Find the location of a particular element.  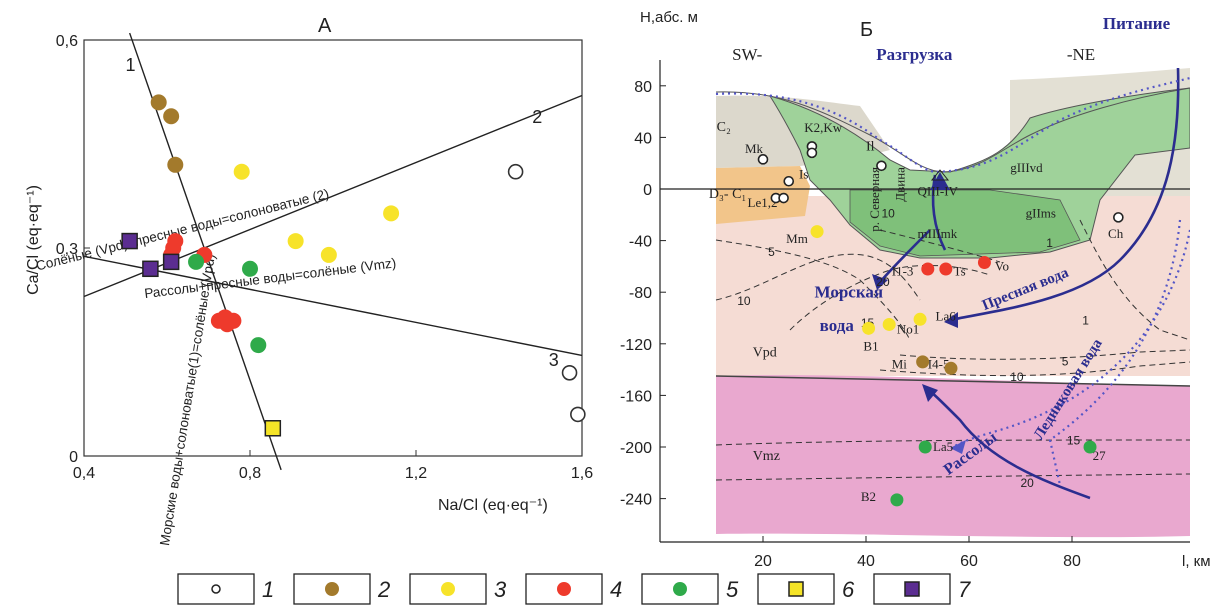

flow-label-0: Разгрузка is located at coordinates (914, 54).